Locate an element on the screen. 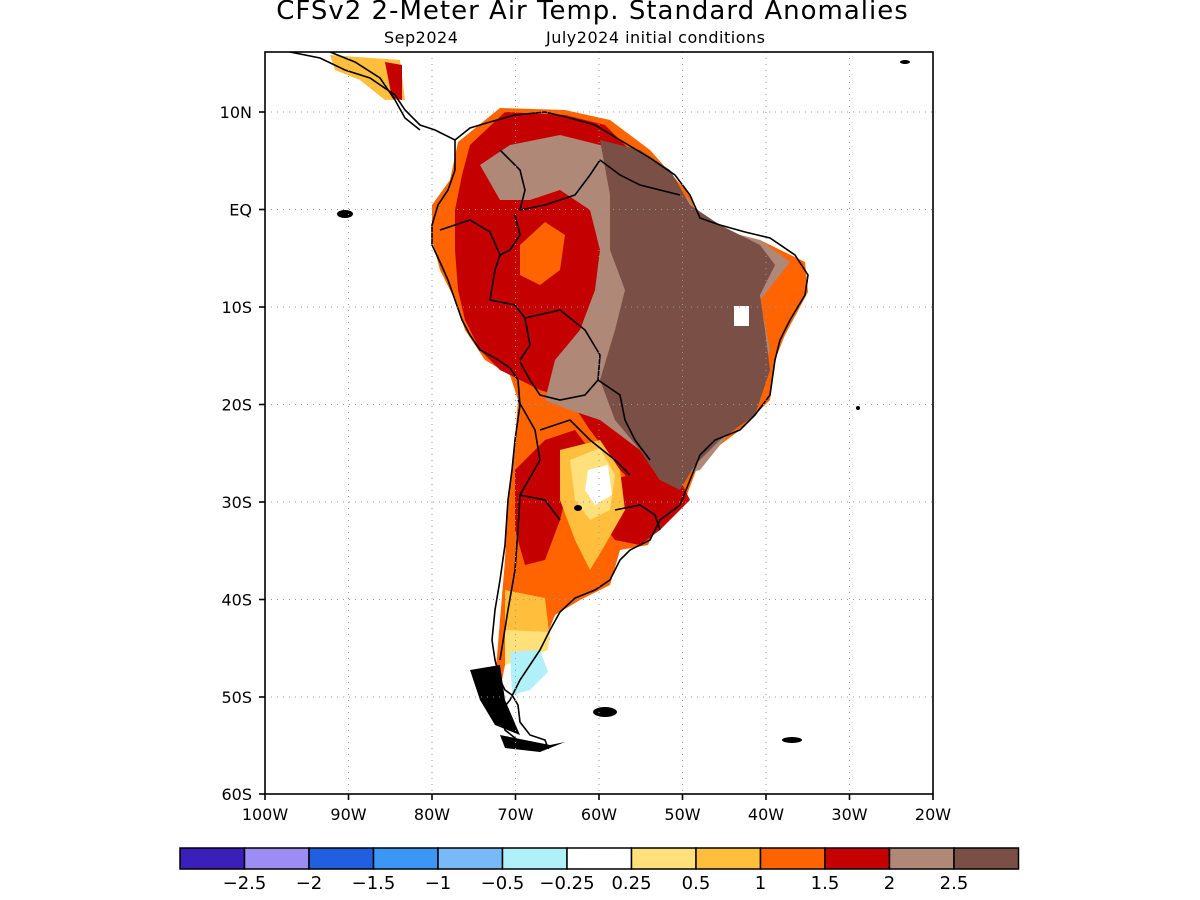 The height and width of the screenshot is (900, 1200). trindade-islet is located at coordinates (858, 408).